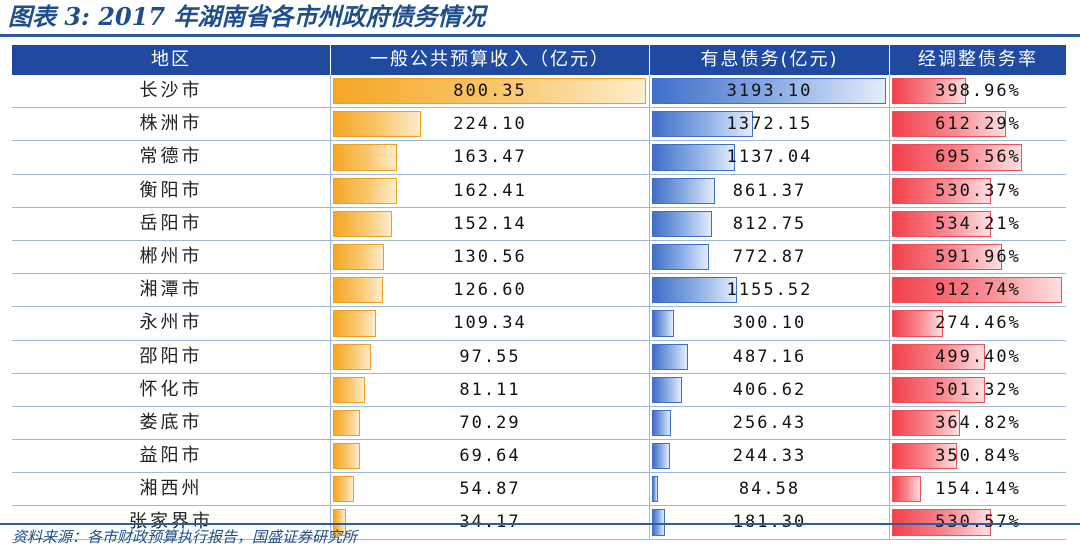  What do you see at coordinates (171, 389) in the screenshot?
I see `region-cell: 怀化市` at bounding box center [171, 389].